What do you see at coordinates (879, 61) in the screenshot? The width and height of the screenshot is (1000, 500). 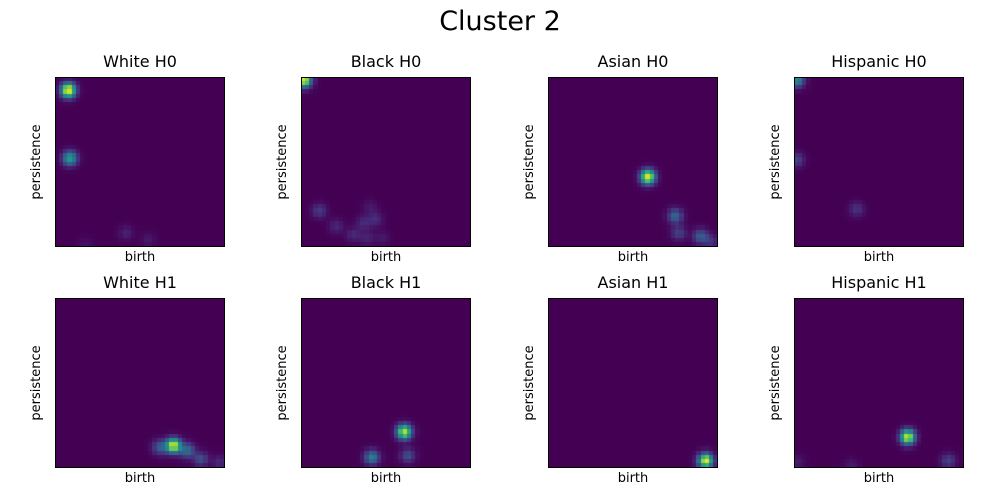 I see `panel-title: Hispanic H0` at bounding box center [879, 61].